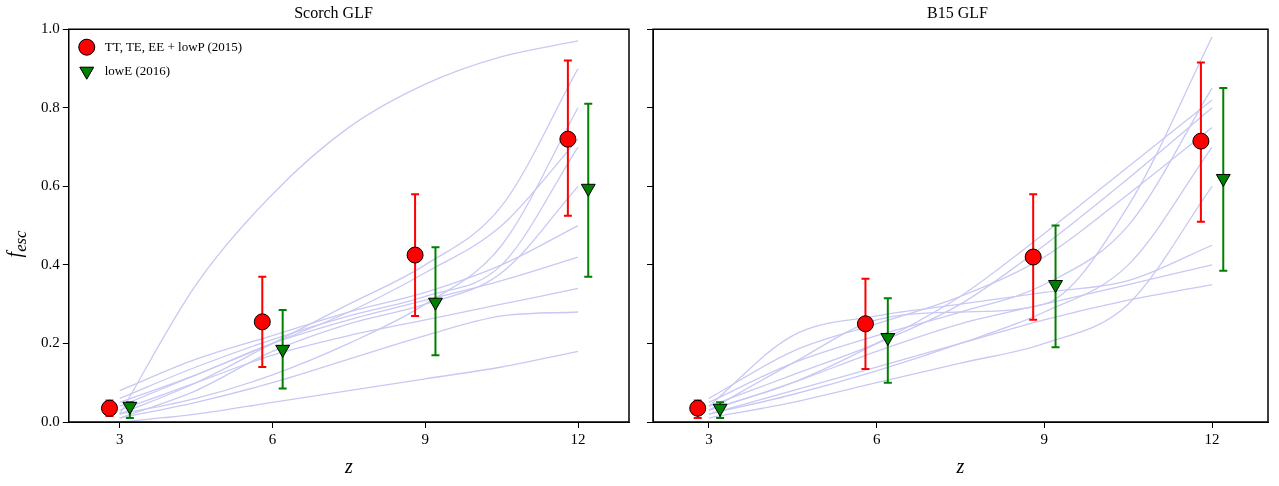 Image resolution: width=1279 pixels, height=486 pixels. I want to click on chart-title: Scorch GLF, so click(333, 12).